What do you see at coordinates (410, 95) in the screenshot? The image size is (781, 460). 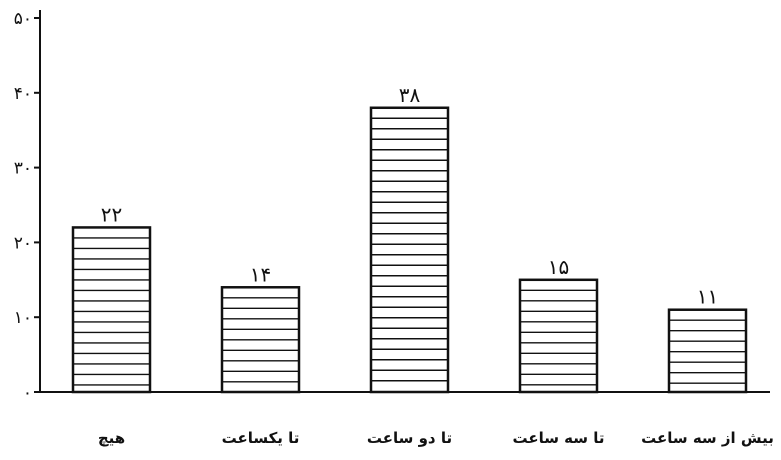 I see `bar-value-label: ۳۸` at bounding box center [410, 95].